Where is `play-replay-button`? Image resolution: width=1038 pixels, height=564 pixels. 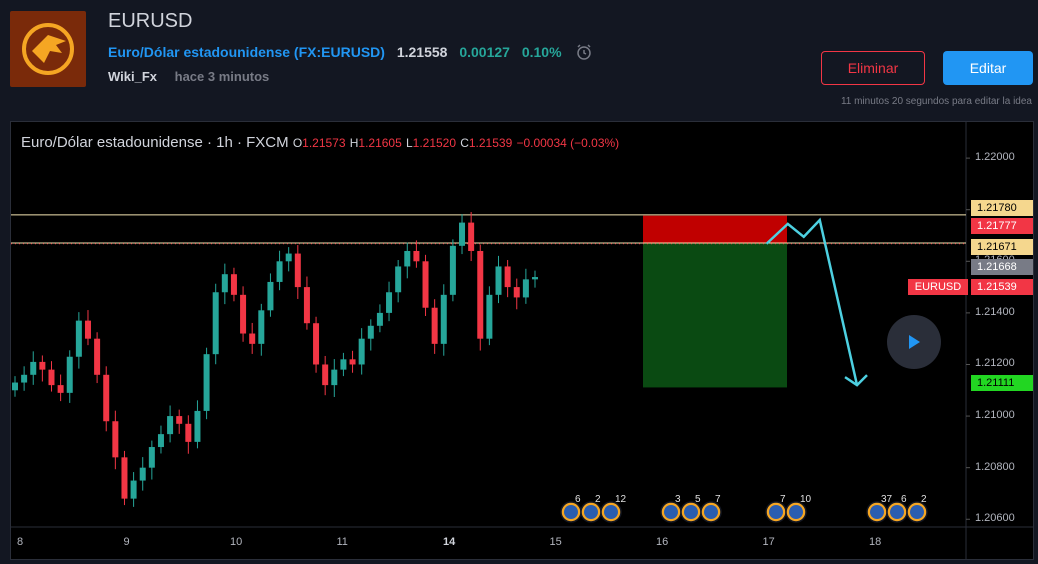
play-replay-button is located at coordinates (914, 342).